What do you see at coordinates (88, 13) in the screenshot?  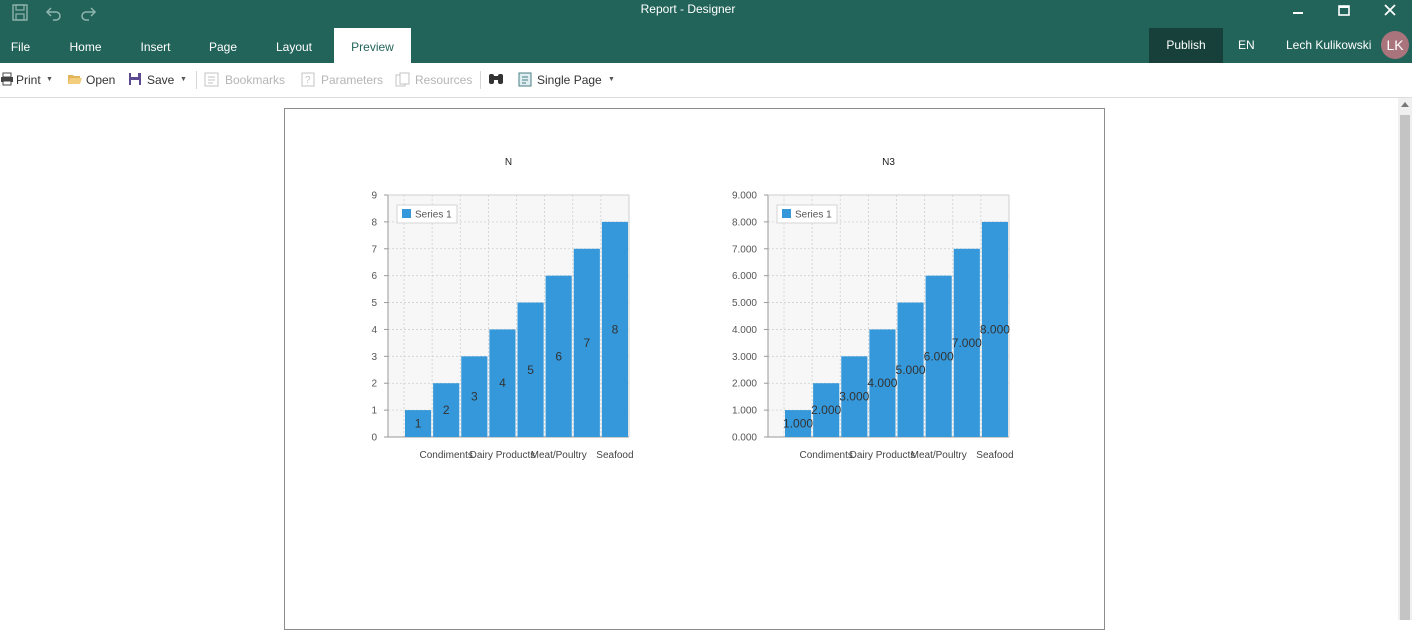 I see `redo-icon` at bounding box center [88, 13].